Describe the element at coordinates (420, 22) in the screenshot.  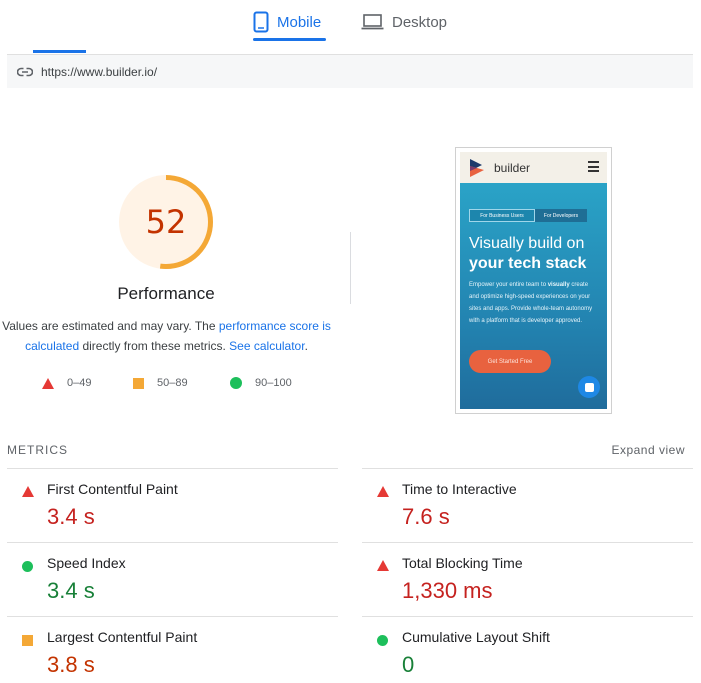
I see `tab-desktop-label: Desktop` at that location.